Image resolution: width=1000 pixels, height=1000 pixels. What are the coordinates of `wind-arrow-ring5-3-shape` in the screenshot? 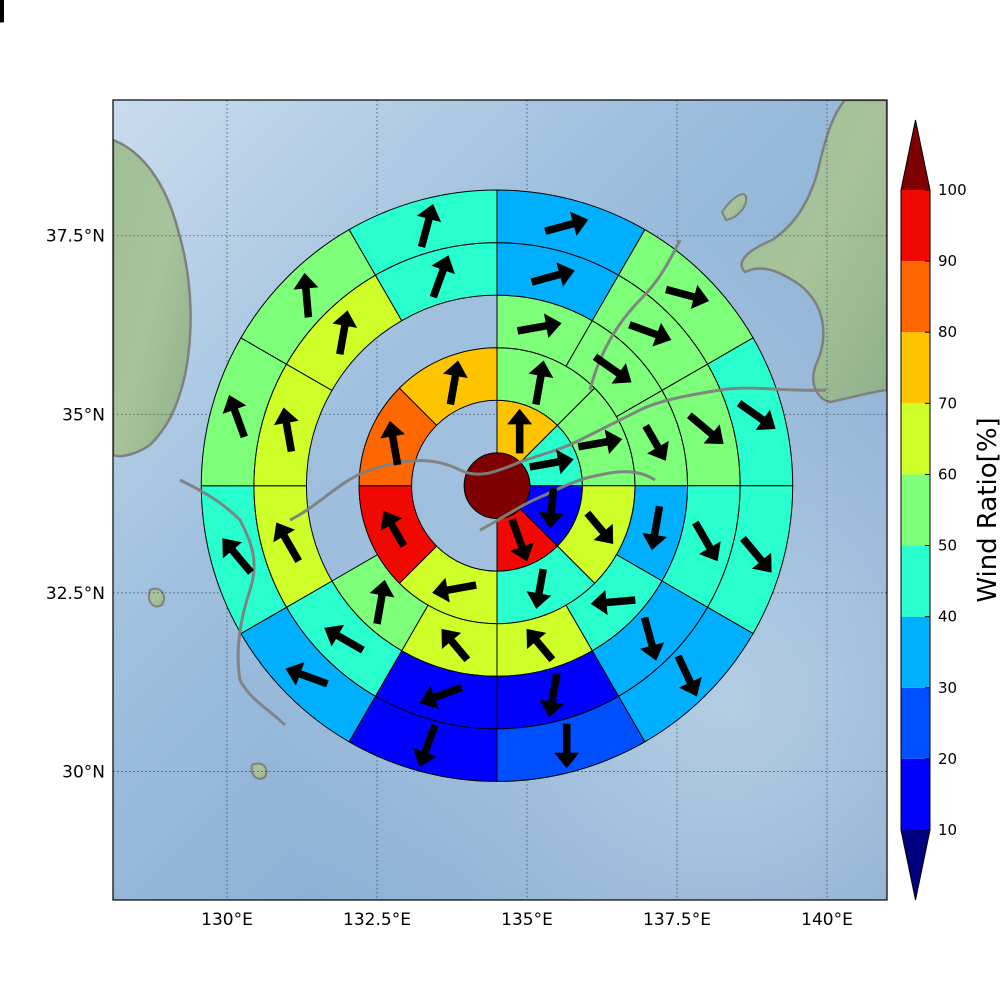 It's located at (756, 554).